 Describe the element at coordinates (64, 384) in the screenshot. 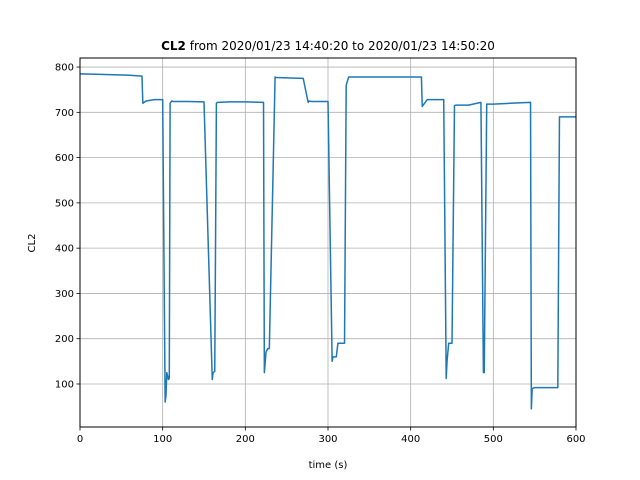

I see `y-tick-label: 100` at that location.